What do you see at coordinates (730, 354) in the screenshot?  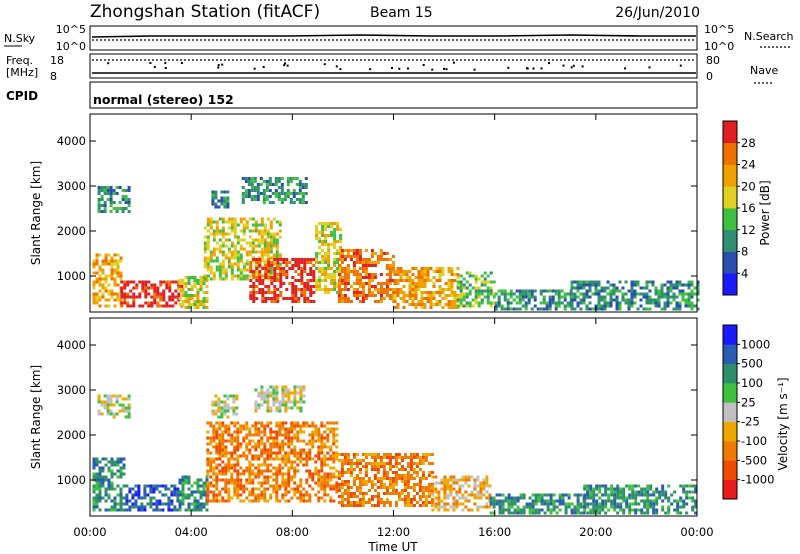 I see `velocity-colorbar-swatch` at bounding box center [730, 354].